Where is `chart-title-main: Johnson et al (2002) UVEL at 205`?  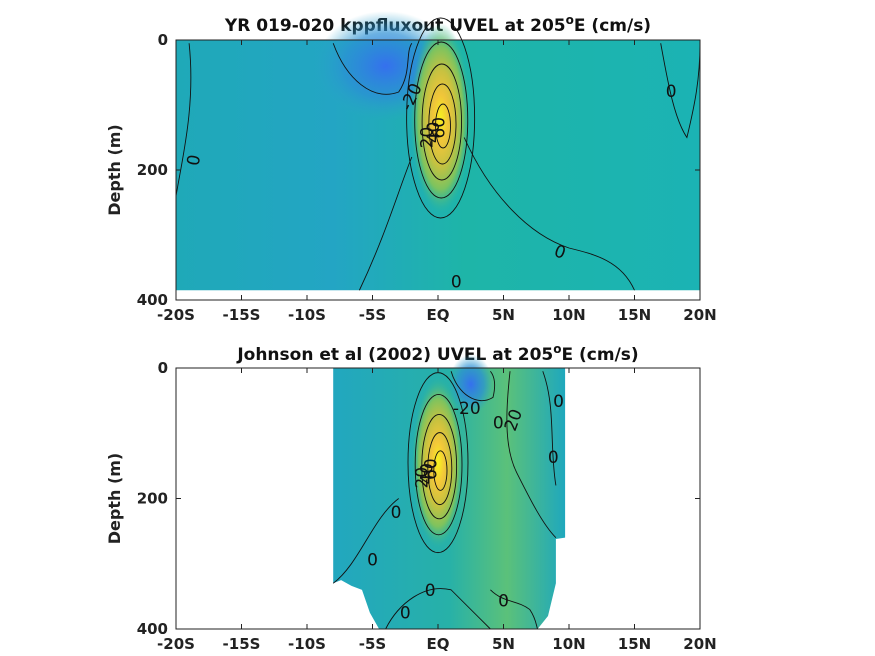 chart-title-main: Johnson et al (2002) UVEL at 205 is located at coordinates (394, 355).